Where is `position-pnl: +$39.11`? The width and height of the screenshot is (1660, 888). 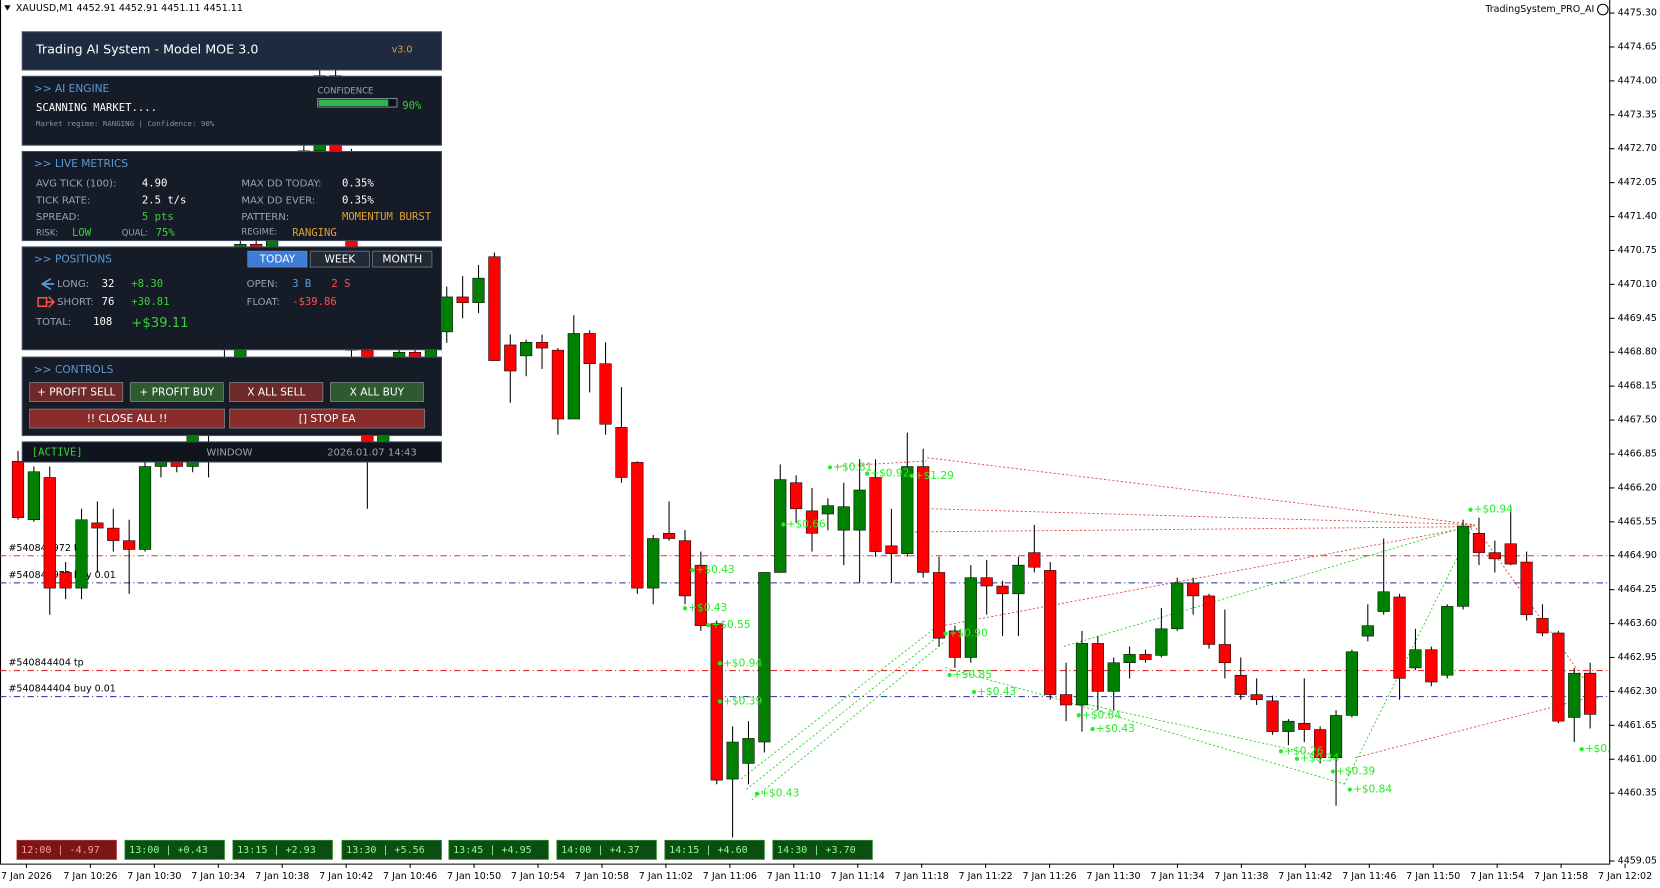 position-pnl: +$39.11 is located at coordinates (159, 323).